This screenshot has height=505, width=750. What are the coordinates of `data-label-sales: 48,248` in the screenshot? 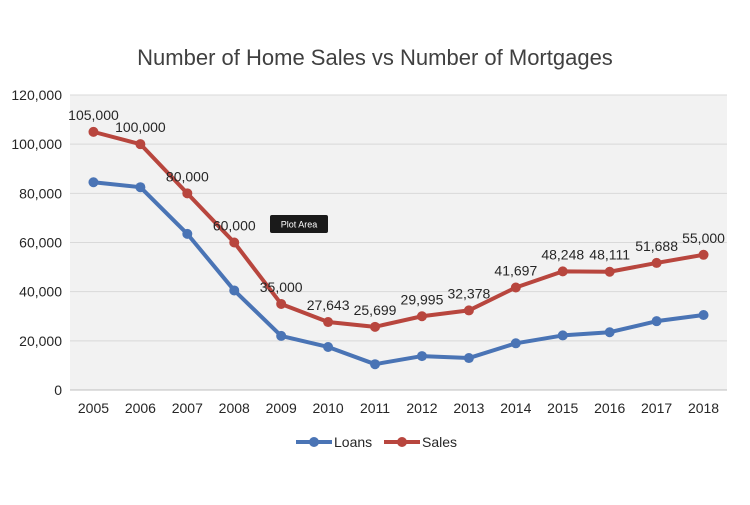 It's located at (562, 254).